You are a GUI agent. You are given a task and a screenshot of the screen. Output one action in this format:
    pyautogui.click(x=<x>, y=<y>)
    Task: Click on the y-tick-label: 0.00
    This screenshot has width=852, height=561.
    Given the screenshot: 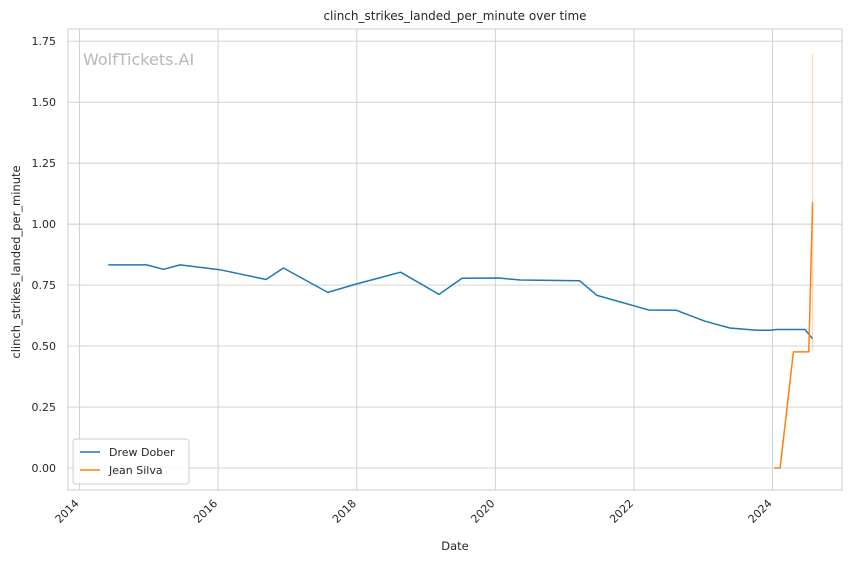 What is the action you would take?
    pyautogui.click(x=44, y=468)
    